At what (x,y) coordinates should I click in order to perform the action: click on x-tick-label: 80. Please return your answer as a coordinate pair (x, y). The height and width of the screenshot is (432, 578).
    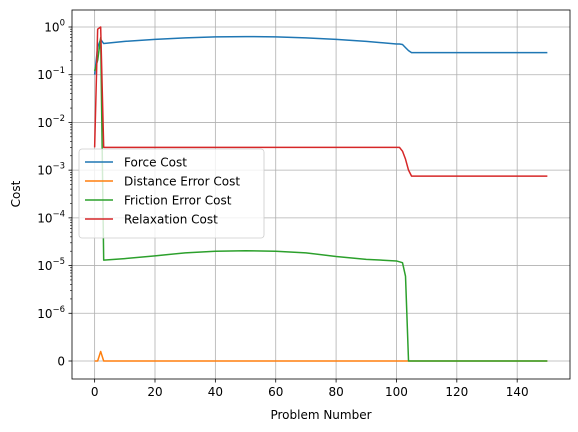
    Looking at the image, I should click on (335, 392).